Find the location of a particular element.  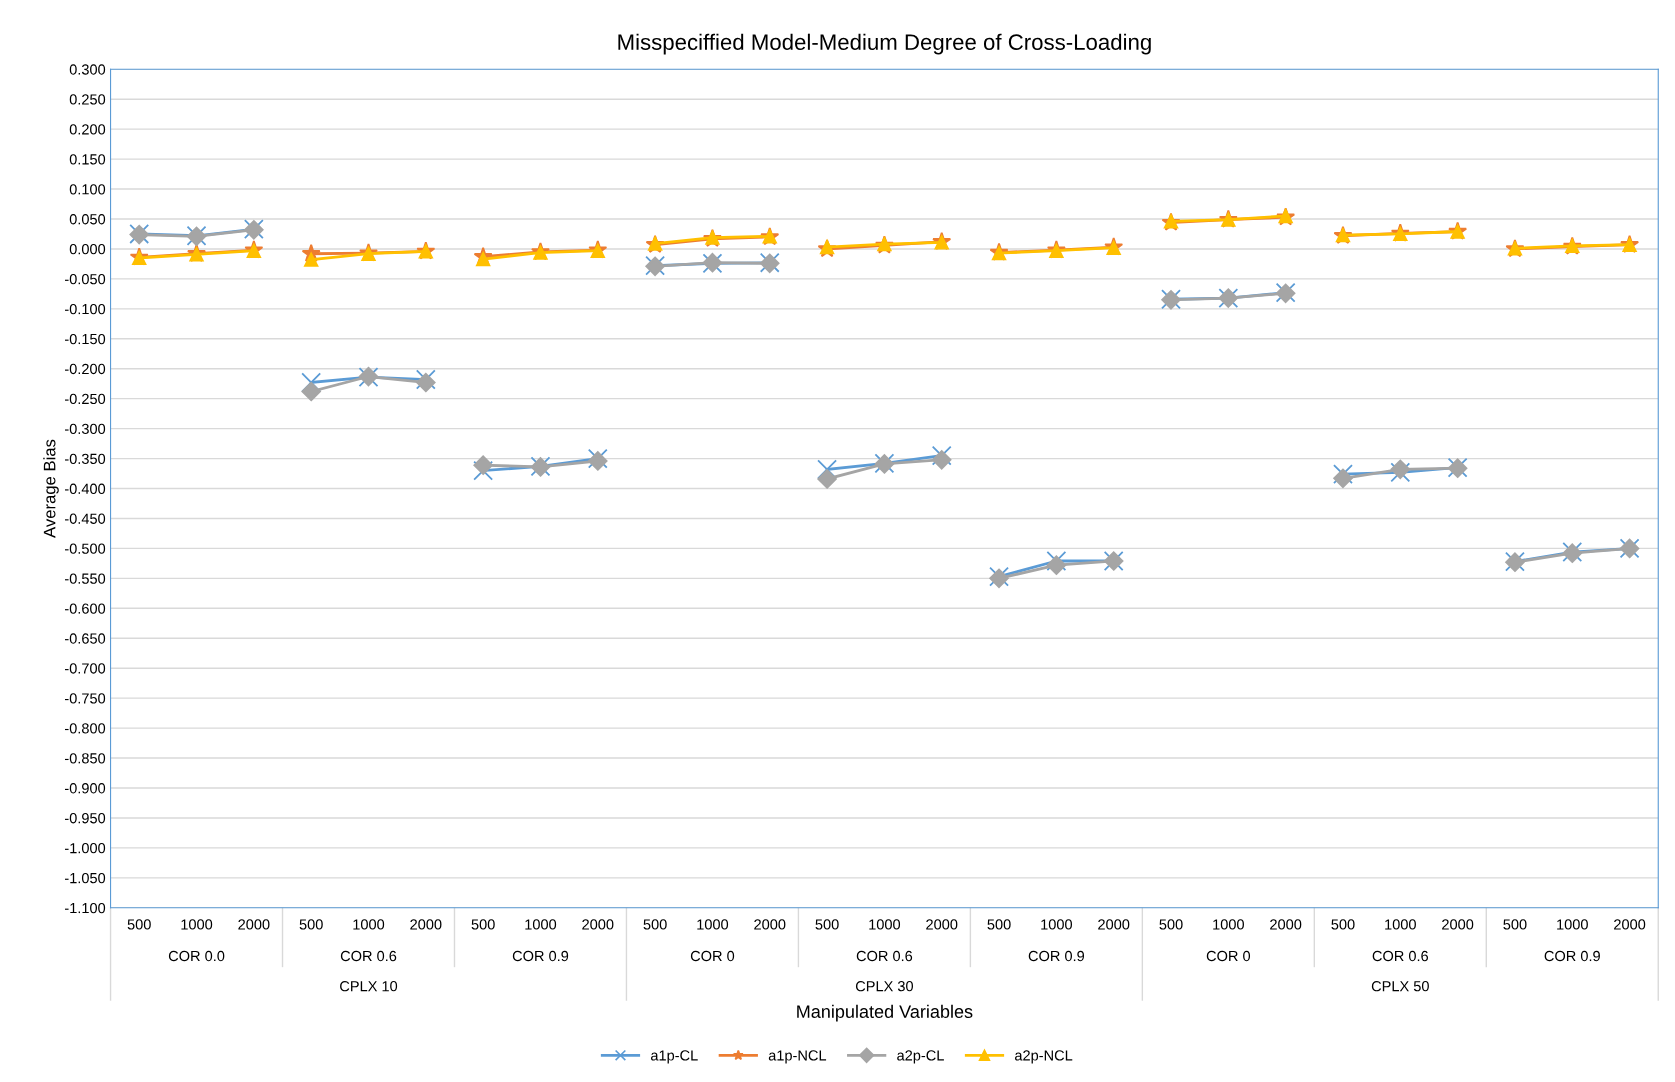

y-tick-label: -0.950 is located at coordinates (85, 818).